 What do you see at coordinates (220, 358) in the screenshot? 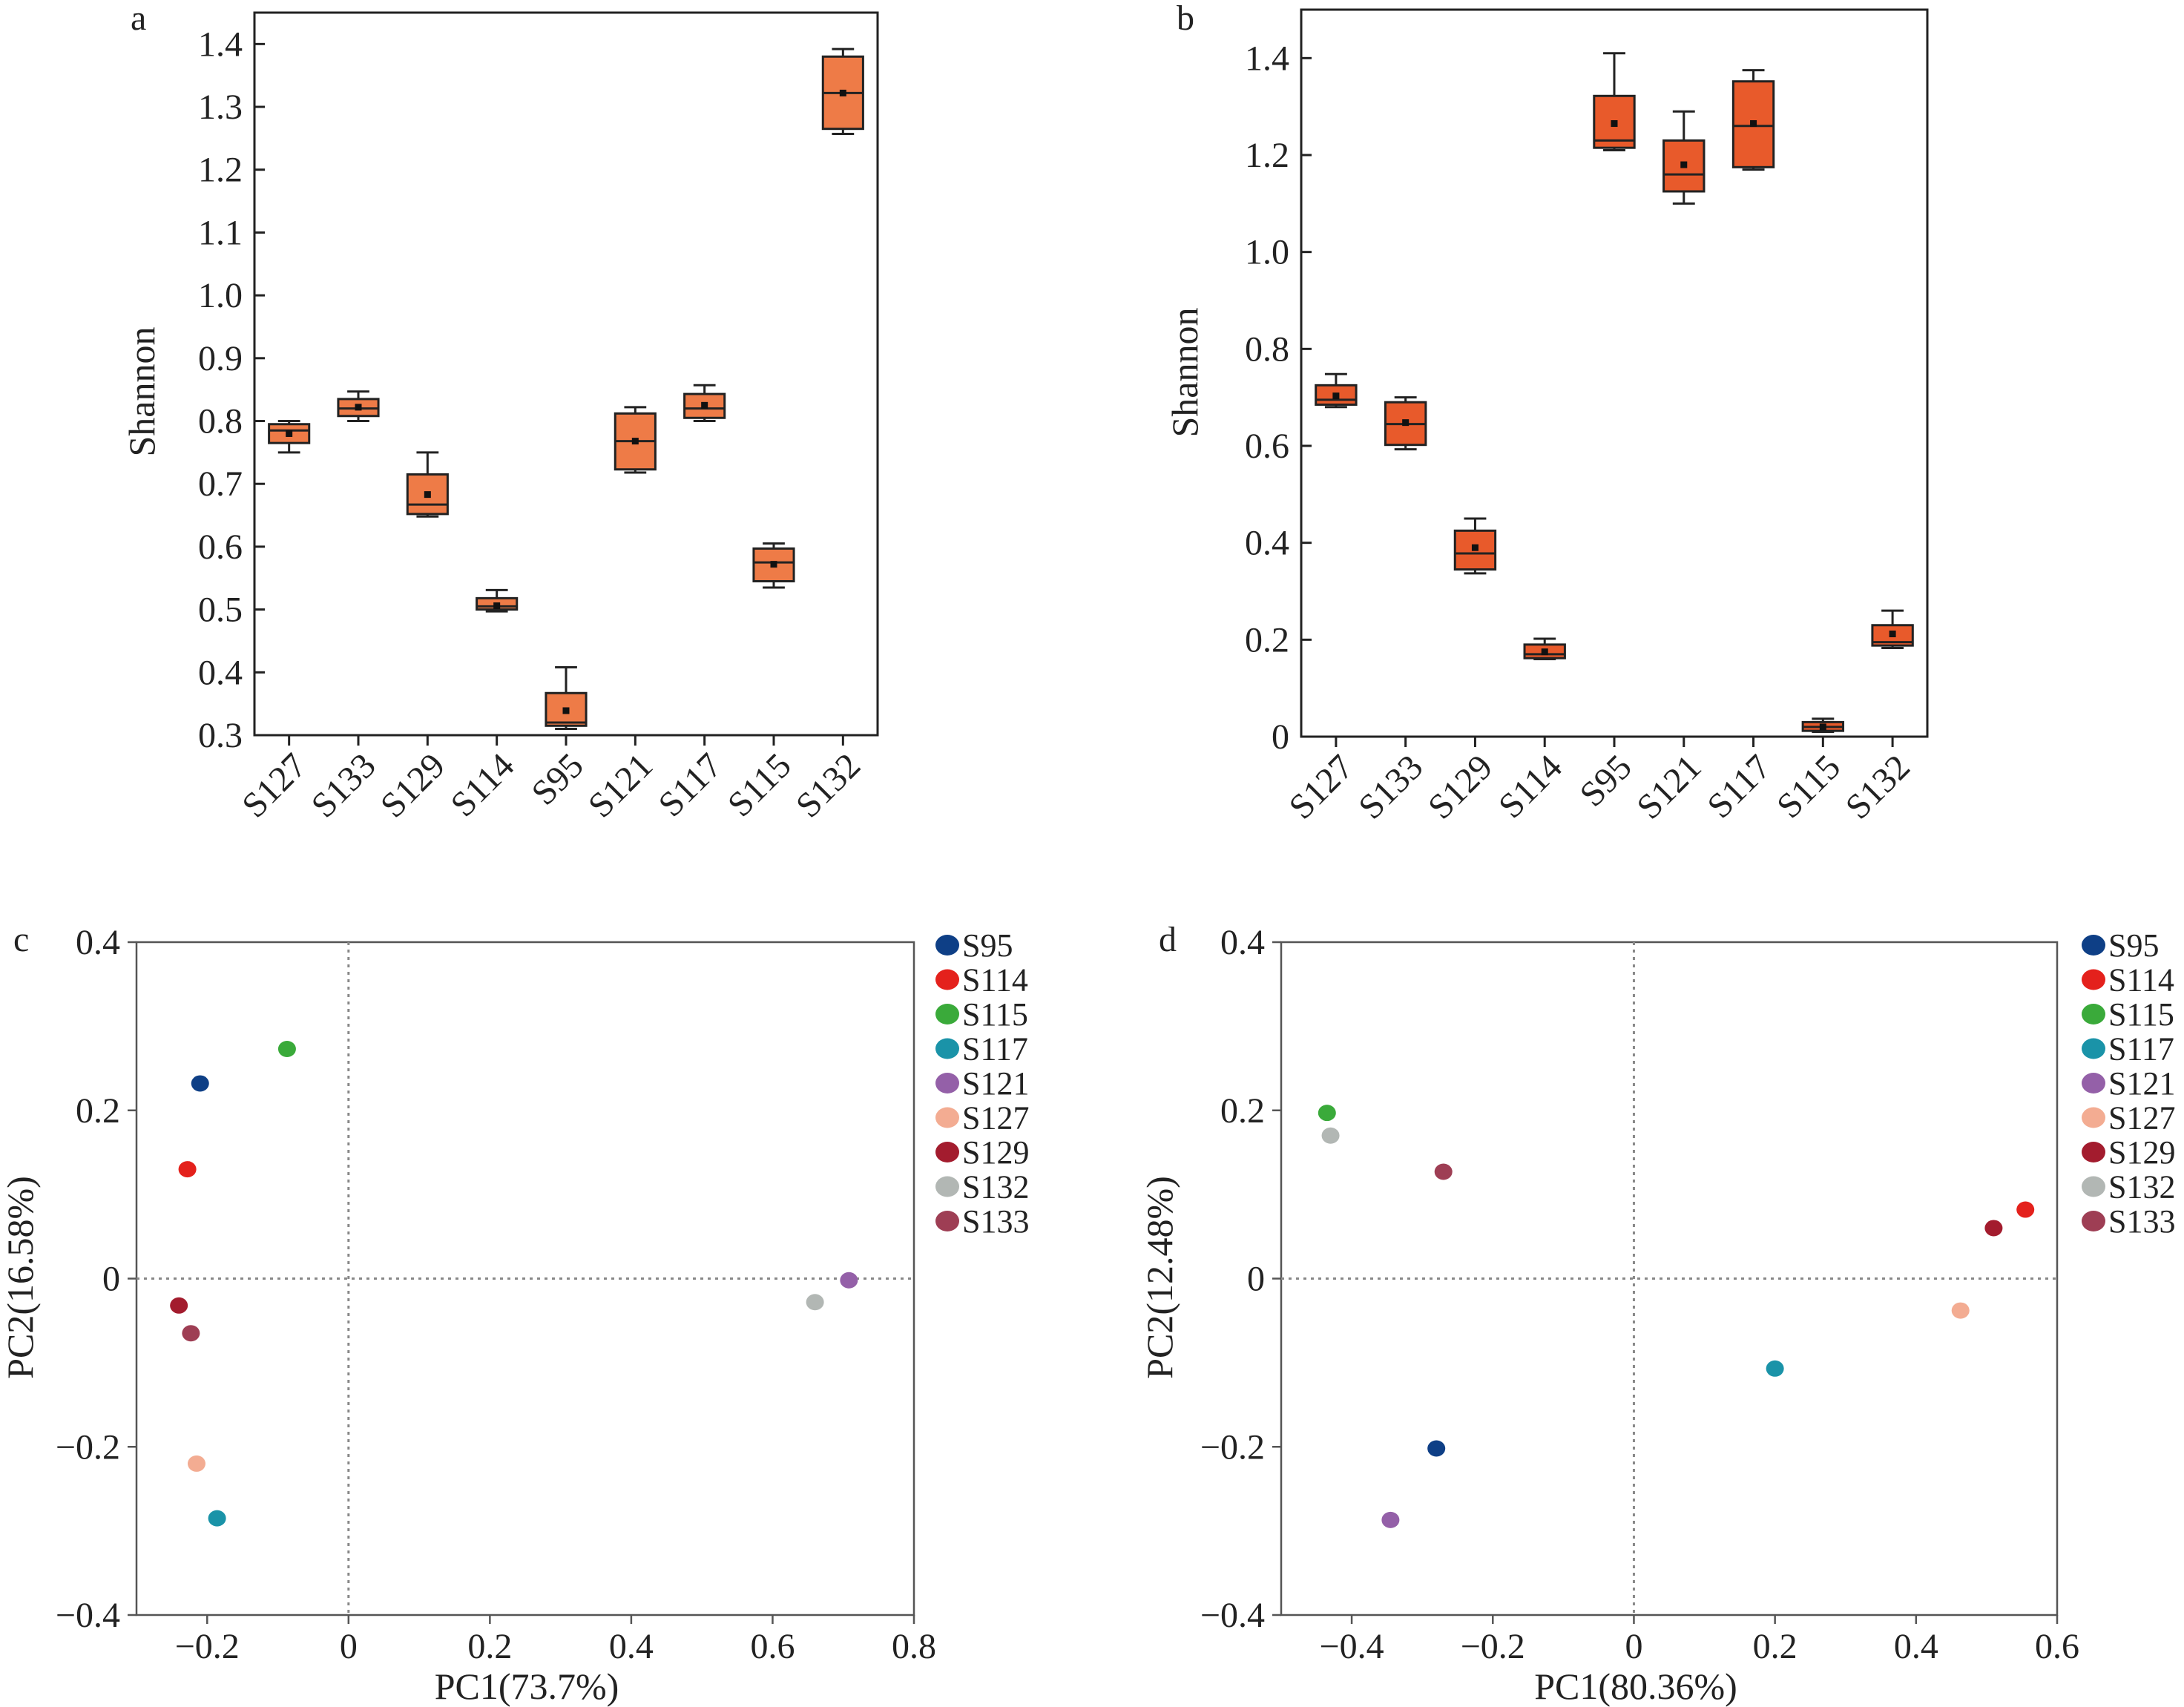
I see `y-tick-label: 0.9` at bounding box center [220, 358].